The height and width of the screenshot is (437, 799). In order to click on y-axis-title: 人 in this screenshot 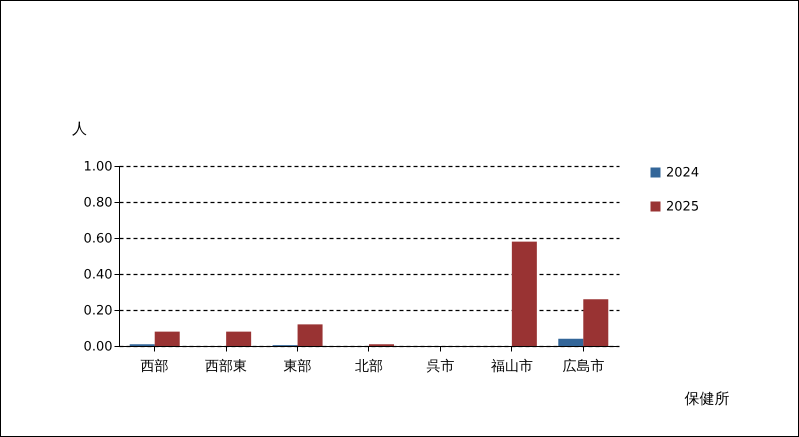, I will do `click(79, 129)`.